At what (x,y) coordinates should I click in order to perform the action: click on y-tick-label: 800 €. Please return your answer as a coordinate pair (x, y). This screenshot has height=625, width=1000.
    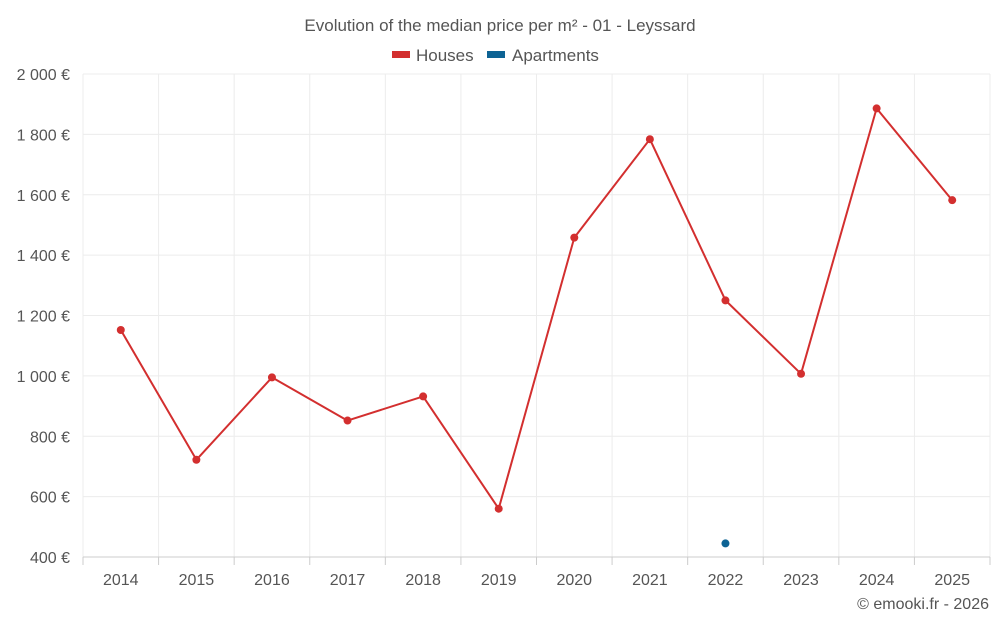
    Looking at the image, I should click on (50, 437).